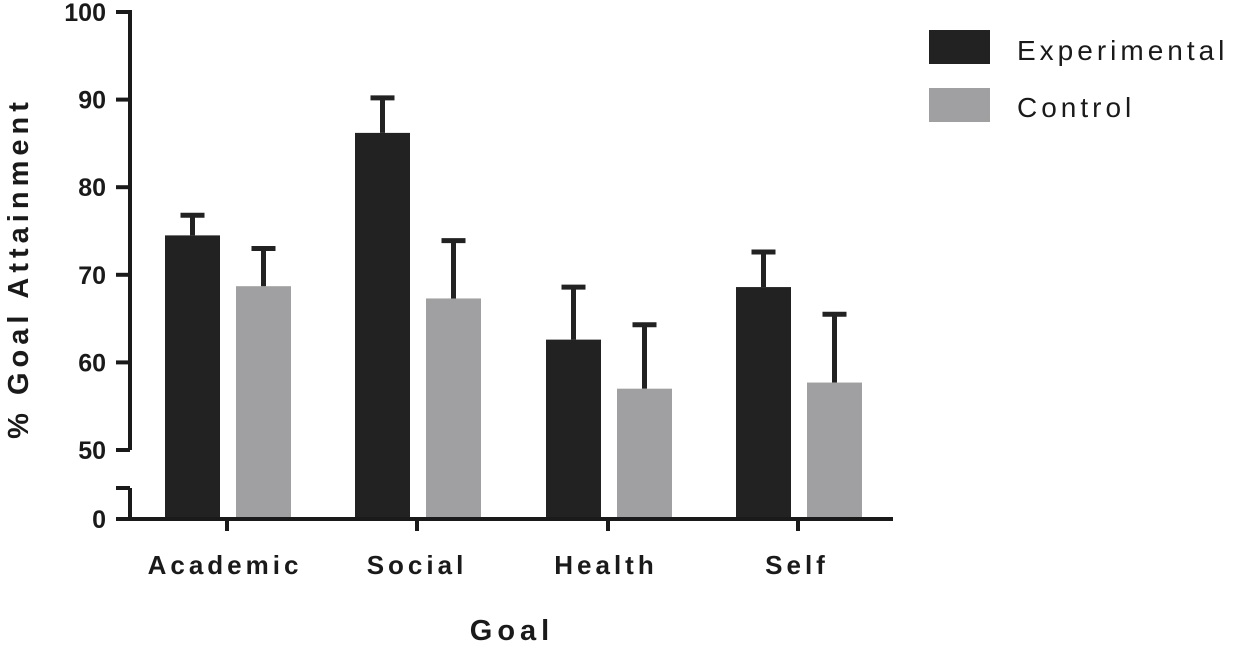 The width and height of the screenshot is (1250, 649). What do you see at coordinates (92, 101) in the screenshot?
I see `y-tick-label: 90` at bounding box center [92, 101].